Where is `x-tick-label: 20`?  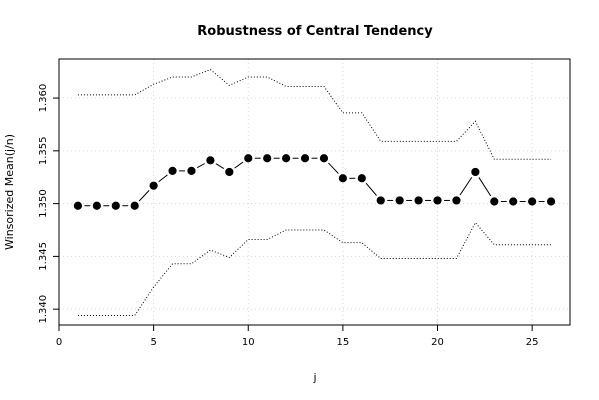
x-tick-label: 20 is located at coordinates (437, 342).